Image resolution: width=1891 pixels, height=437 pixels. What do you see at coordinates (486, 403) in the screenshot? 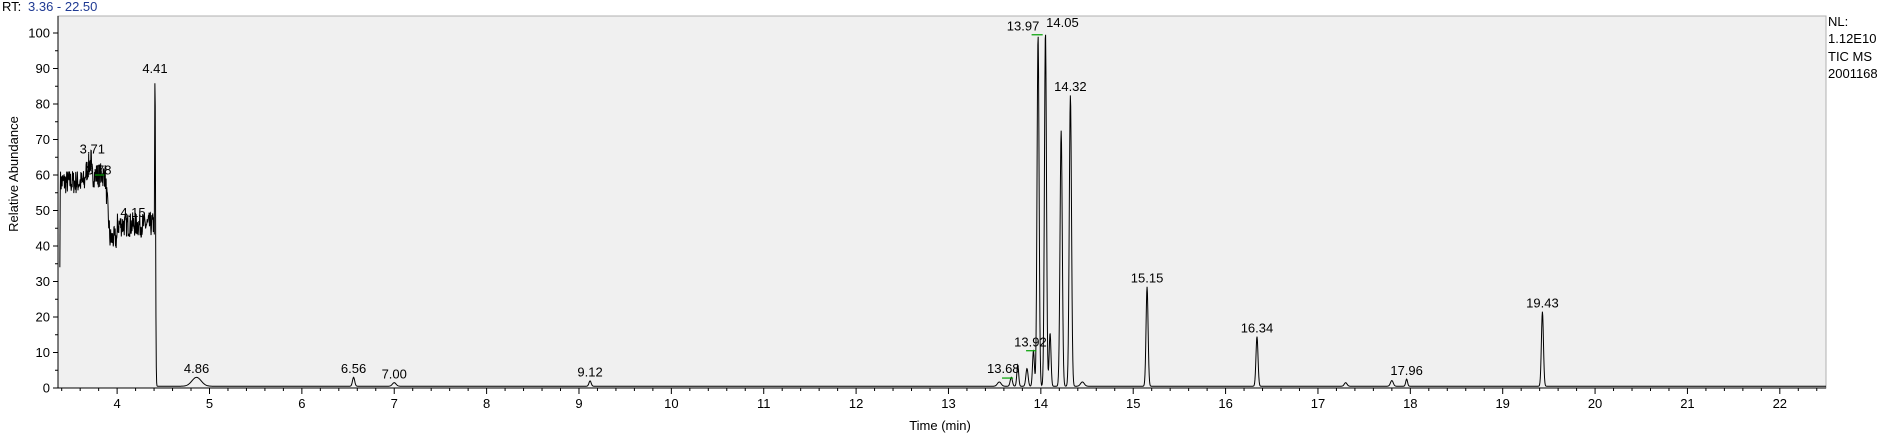
I see `x-tick-label: 8` at bounding box center [486, 403].